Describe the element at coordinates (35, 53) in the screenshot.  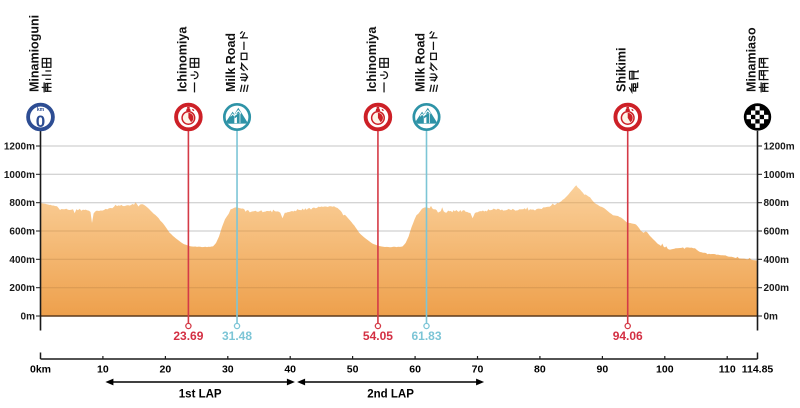
I see `svg-text: Minamioguni` at that location.